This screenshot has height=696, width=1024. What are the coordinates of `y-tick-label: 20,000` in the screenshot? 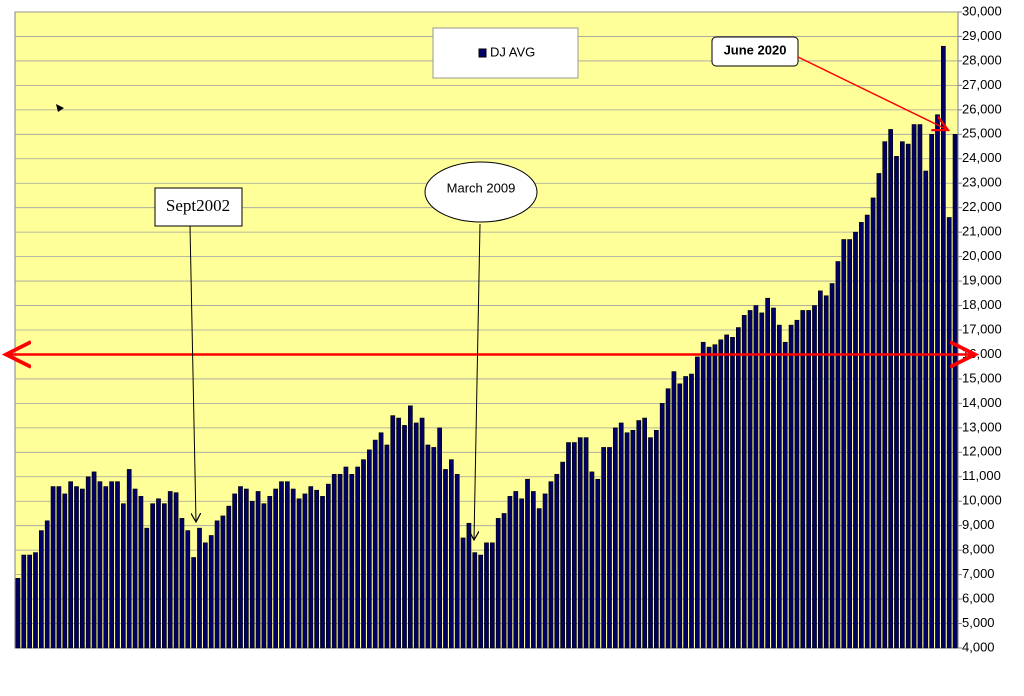 It's located at (982, 255).